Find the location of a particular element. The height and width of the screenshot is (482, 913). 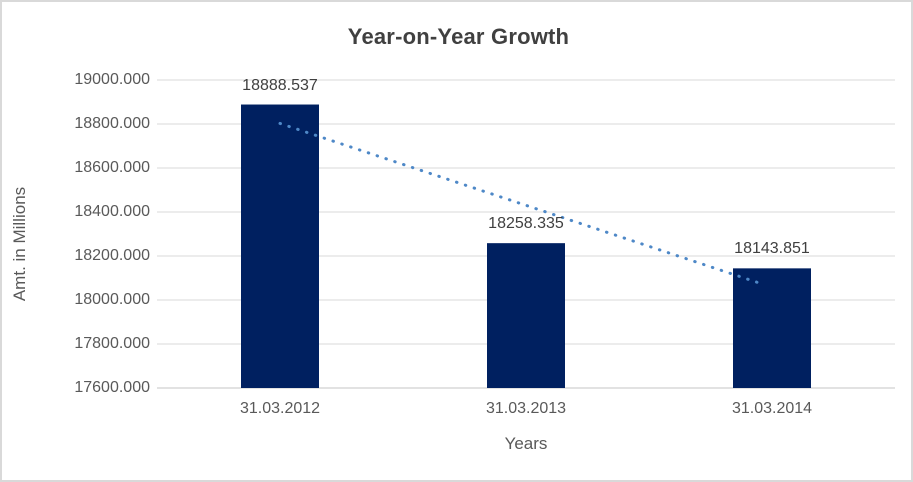

chart-title: Year-on-Year Growth is located at coordinates (458, 36).